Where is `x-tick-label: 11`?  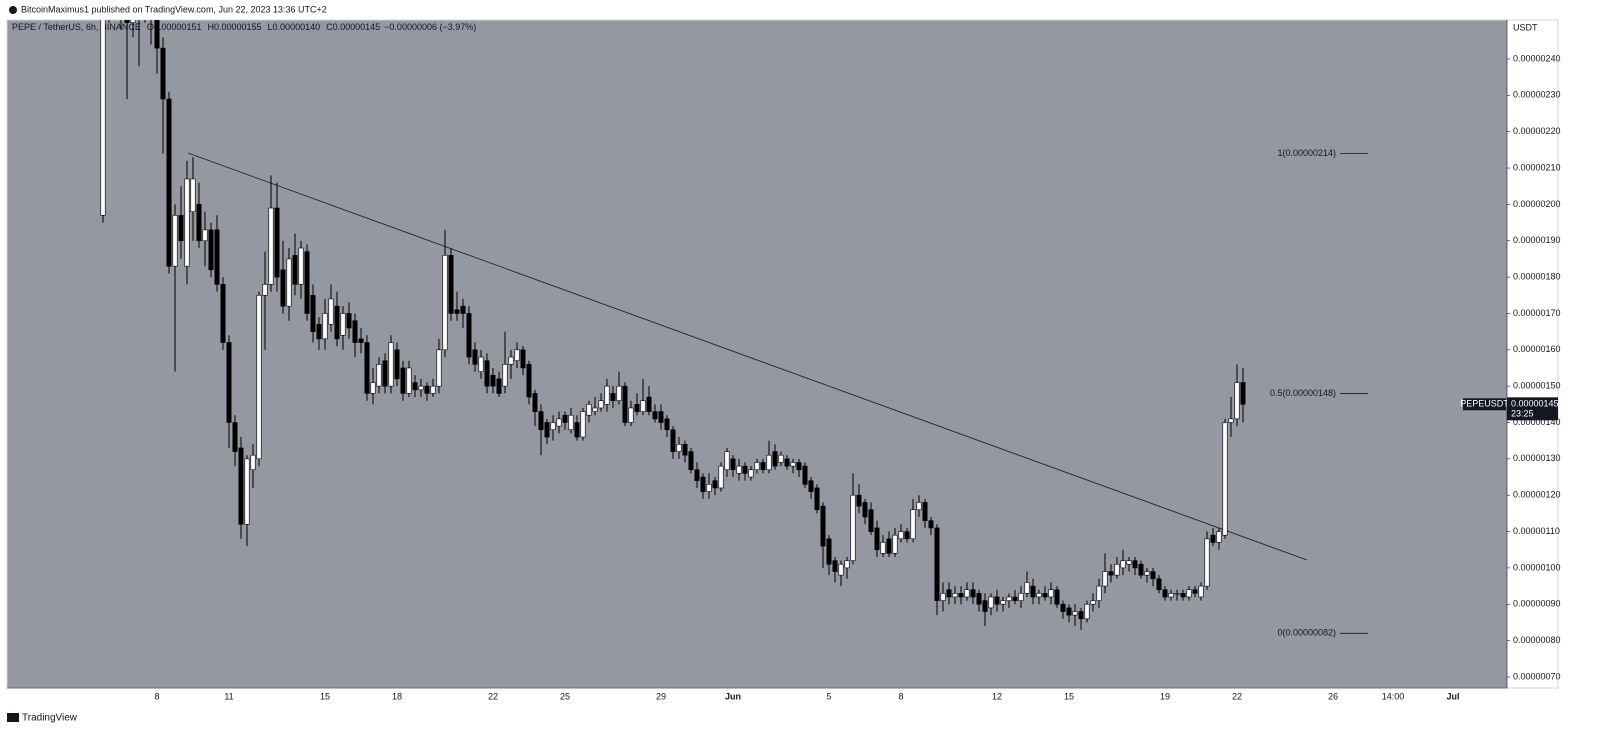 x-tick-label: 11 is located at coordinates (228, 696).